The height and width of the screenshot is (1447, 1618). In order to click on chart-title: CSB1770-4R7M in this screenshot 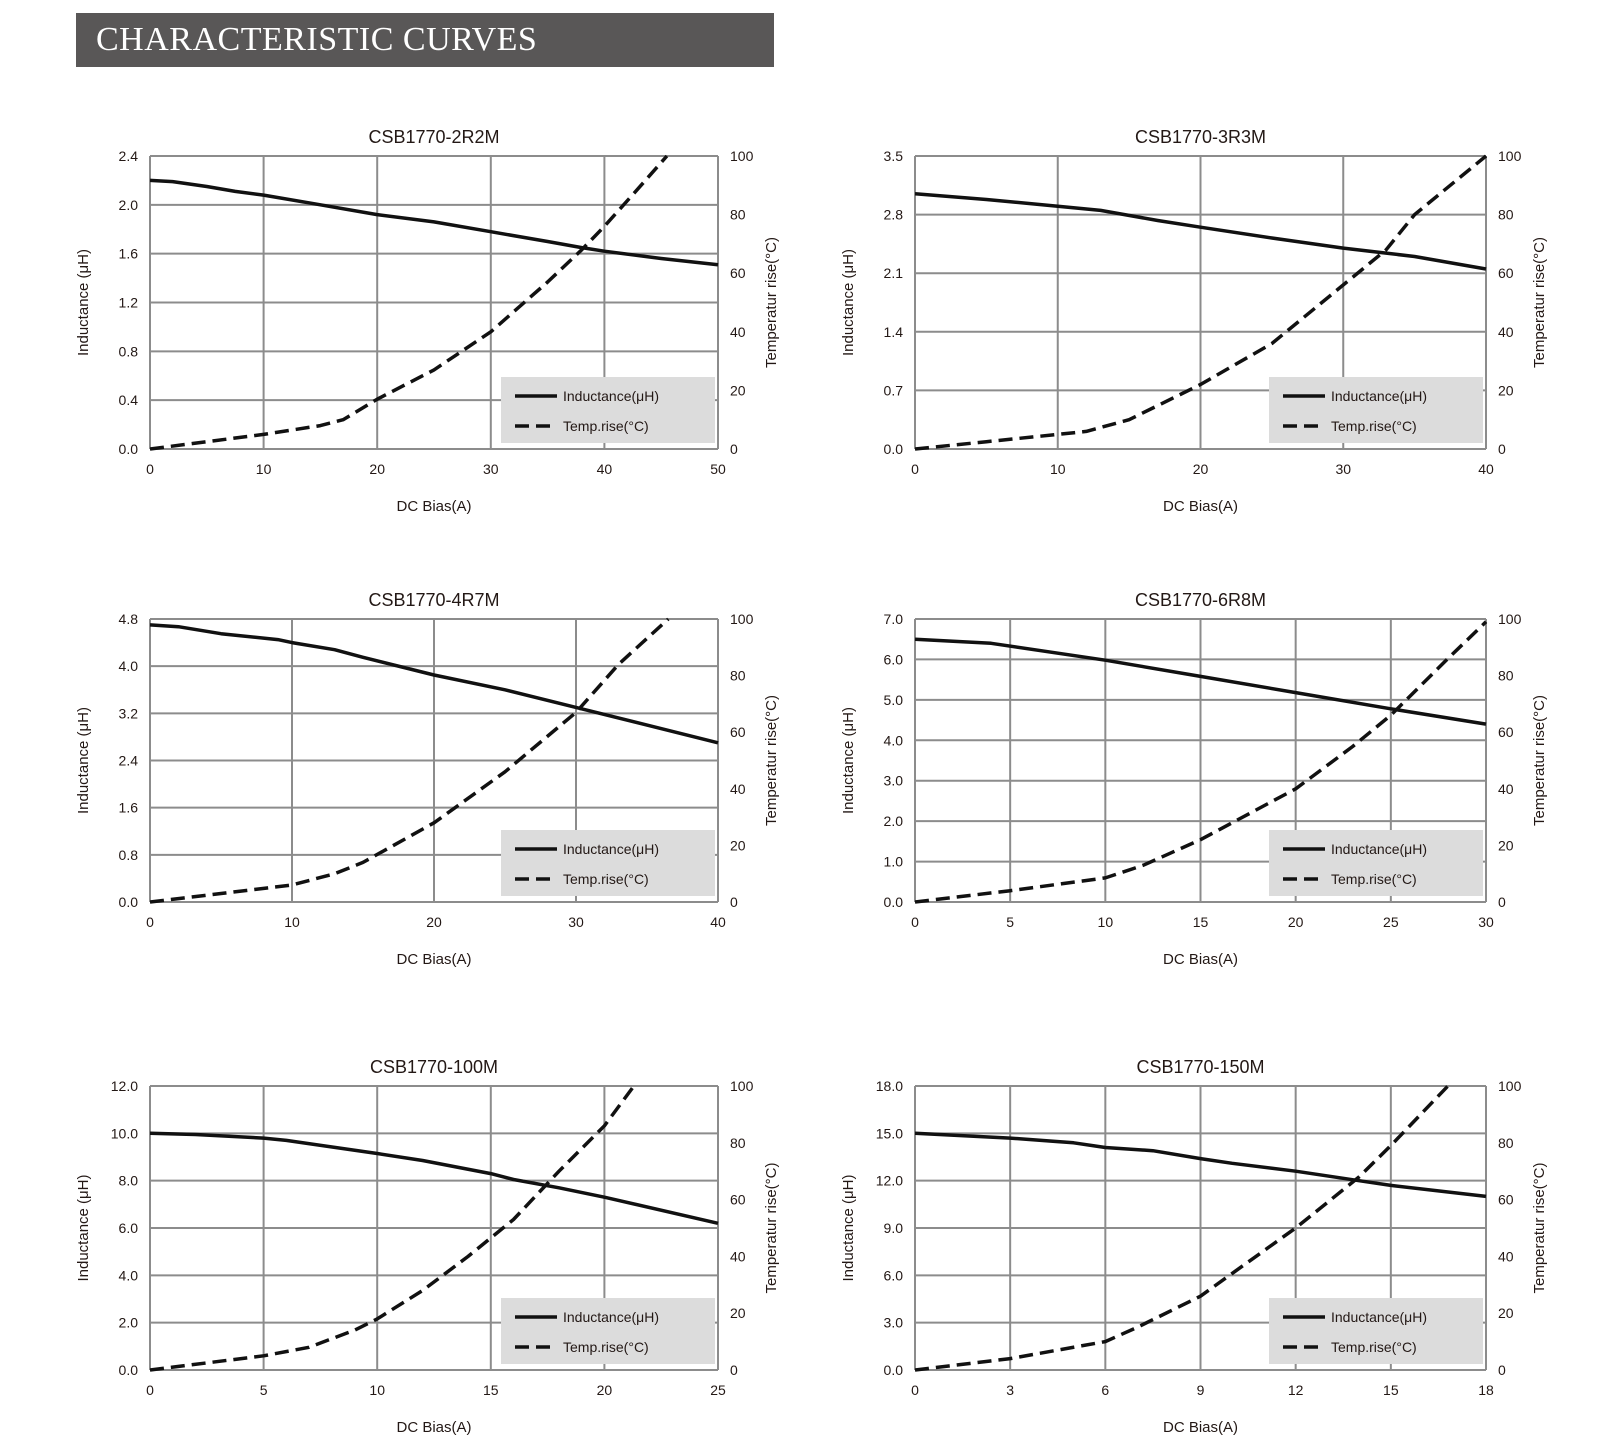, I will do `click(433, 600)`.